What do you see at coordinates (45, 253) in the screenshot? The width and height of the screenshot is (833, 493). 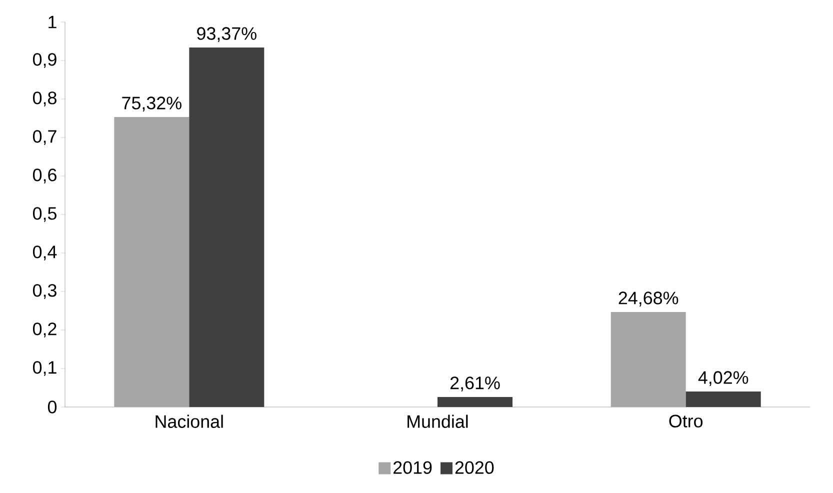 I see `y-tick-label: 0,4` at bounding box center [45, 253].